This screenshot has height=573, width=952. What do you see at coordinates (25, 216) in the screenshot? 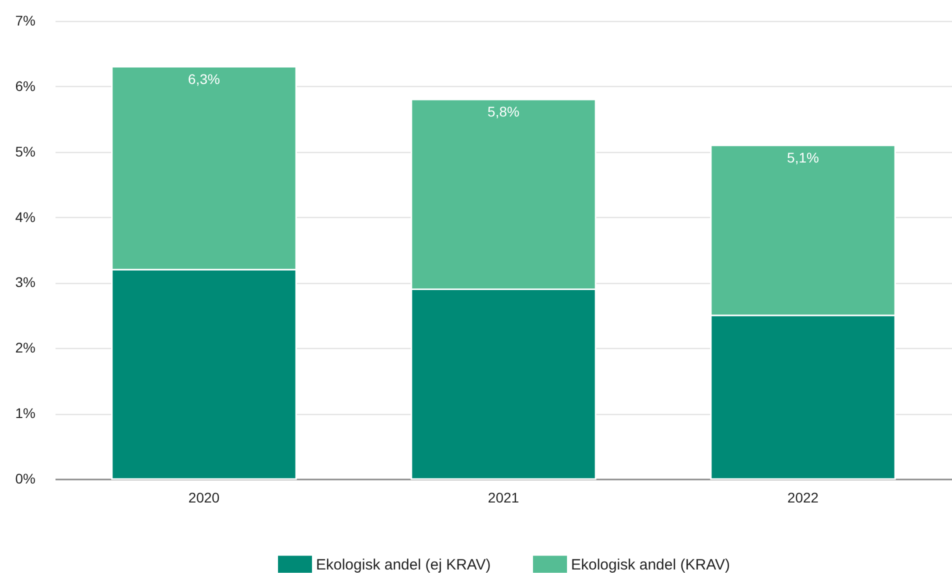
I see `y-tick-label: 4%` at bounding box center [25, 216].